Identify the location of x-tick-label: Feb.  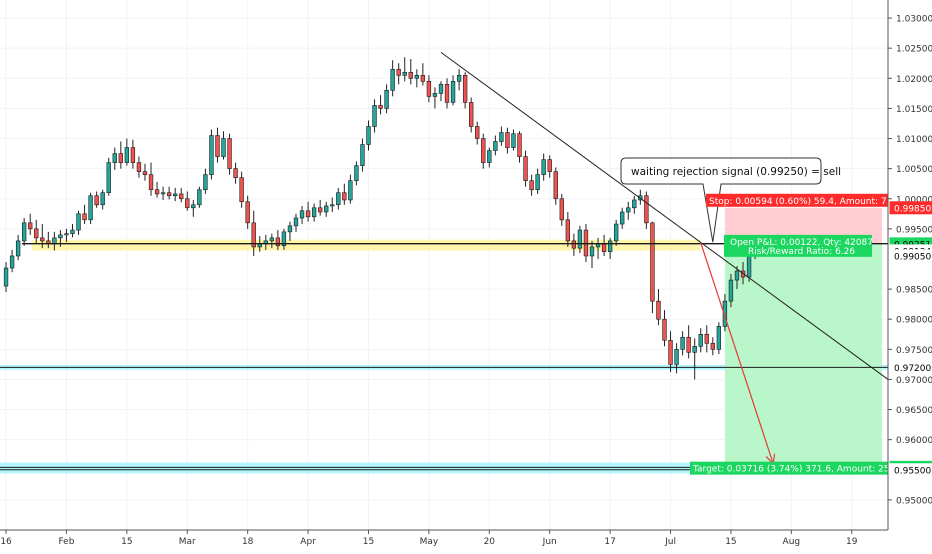
(66, 542).